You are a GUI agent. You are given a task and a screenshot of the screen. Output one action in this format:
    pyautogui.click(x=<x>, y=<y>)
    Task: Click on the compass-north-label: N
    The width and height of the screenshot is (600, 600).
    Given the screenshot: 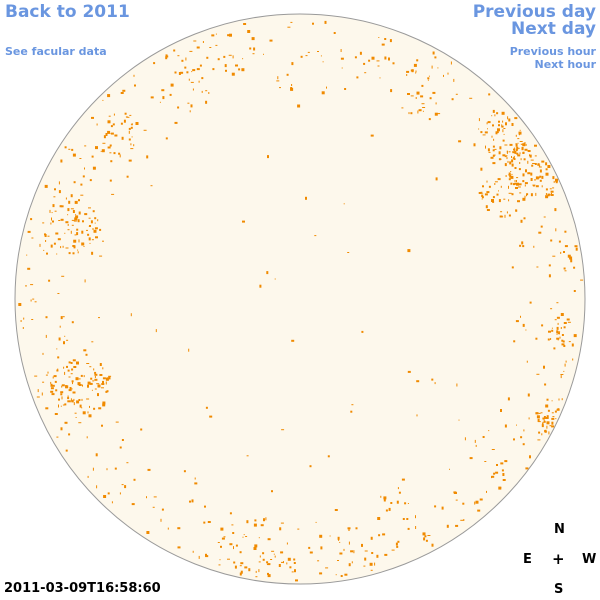 What is the action you would take?
    pyautogui.click(x=559, y=529)
    